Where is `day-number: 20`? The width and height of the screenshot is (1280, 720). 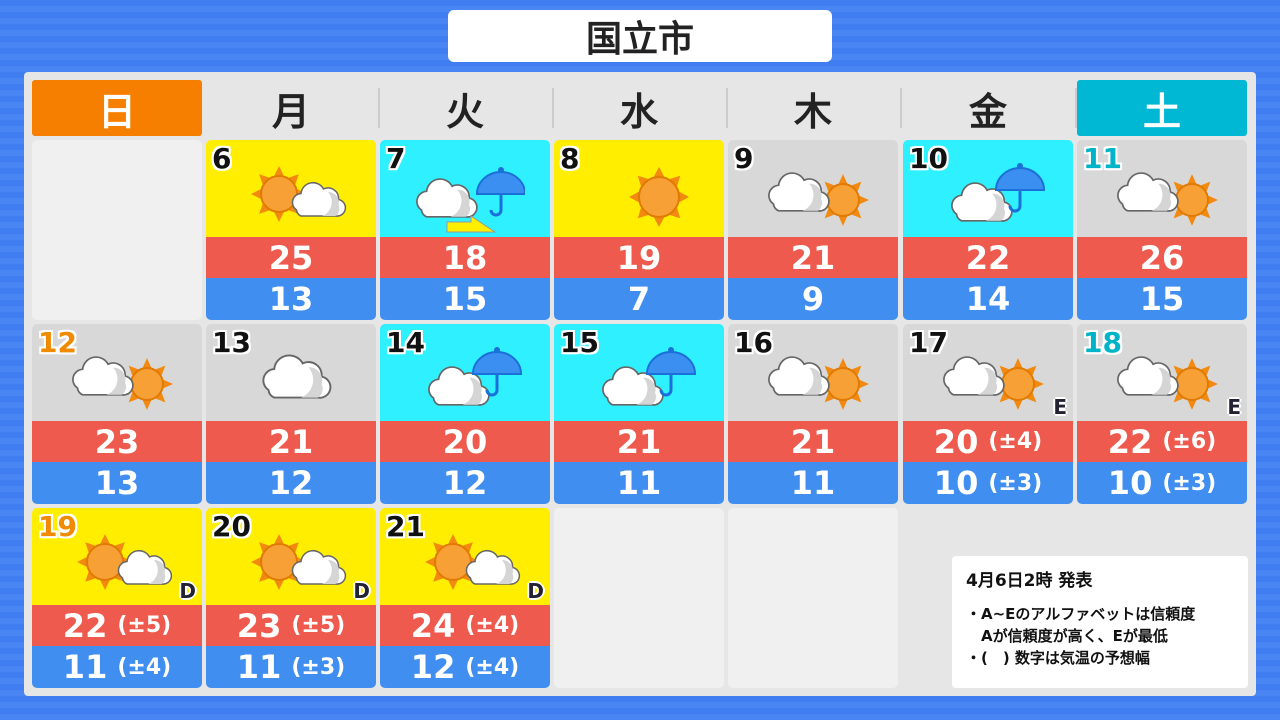
day-number: 20 is located at coordinates (231, 526).